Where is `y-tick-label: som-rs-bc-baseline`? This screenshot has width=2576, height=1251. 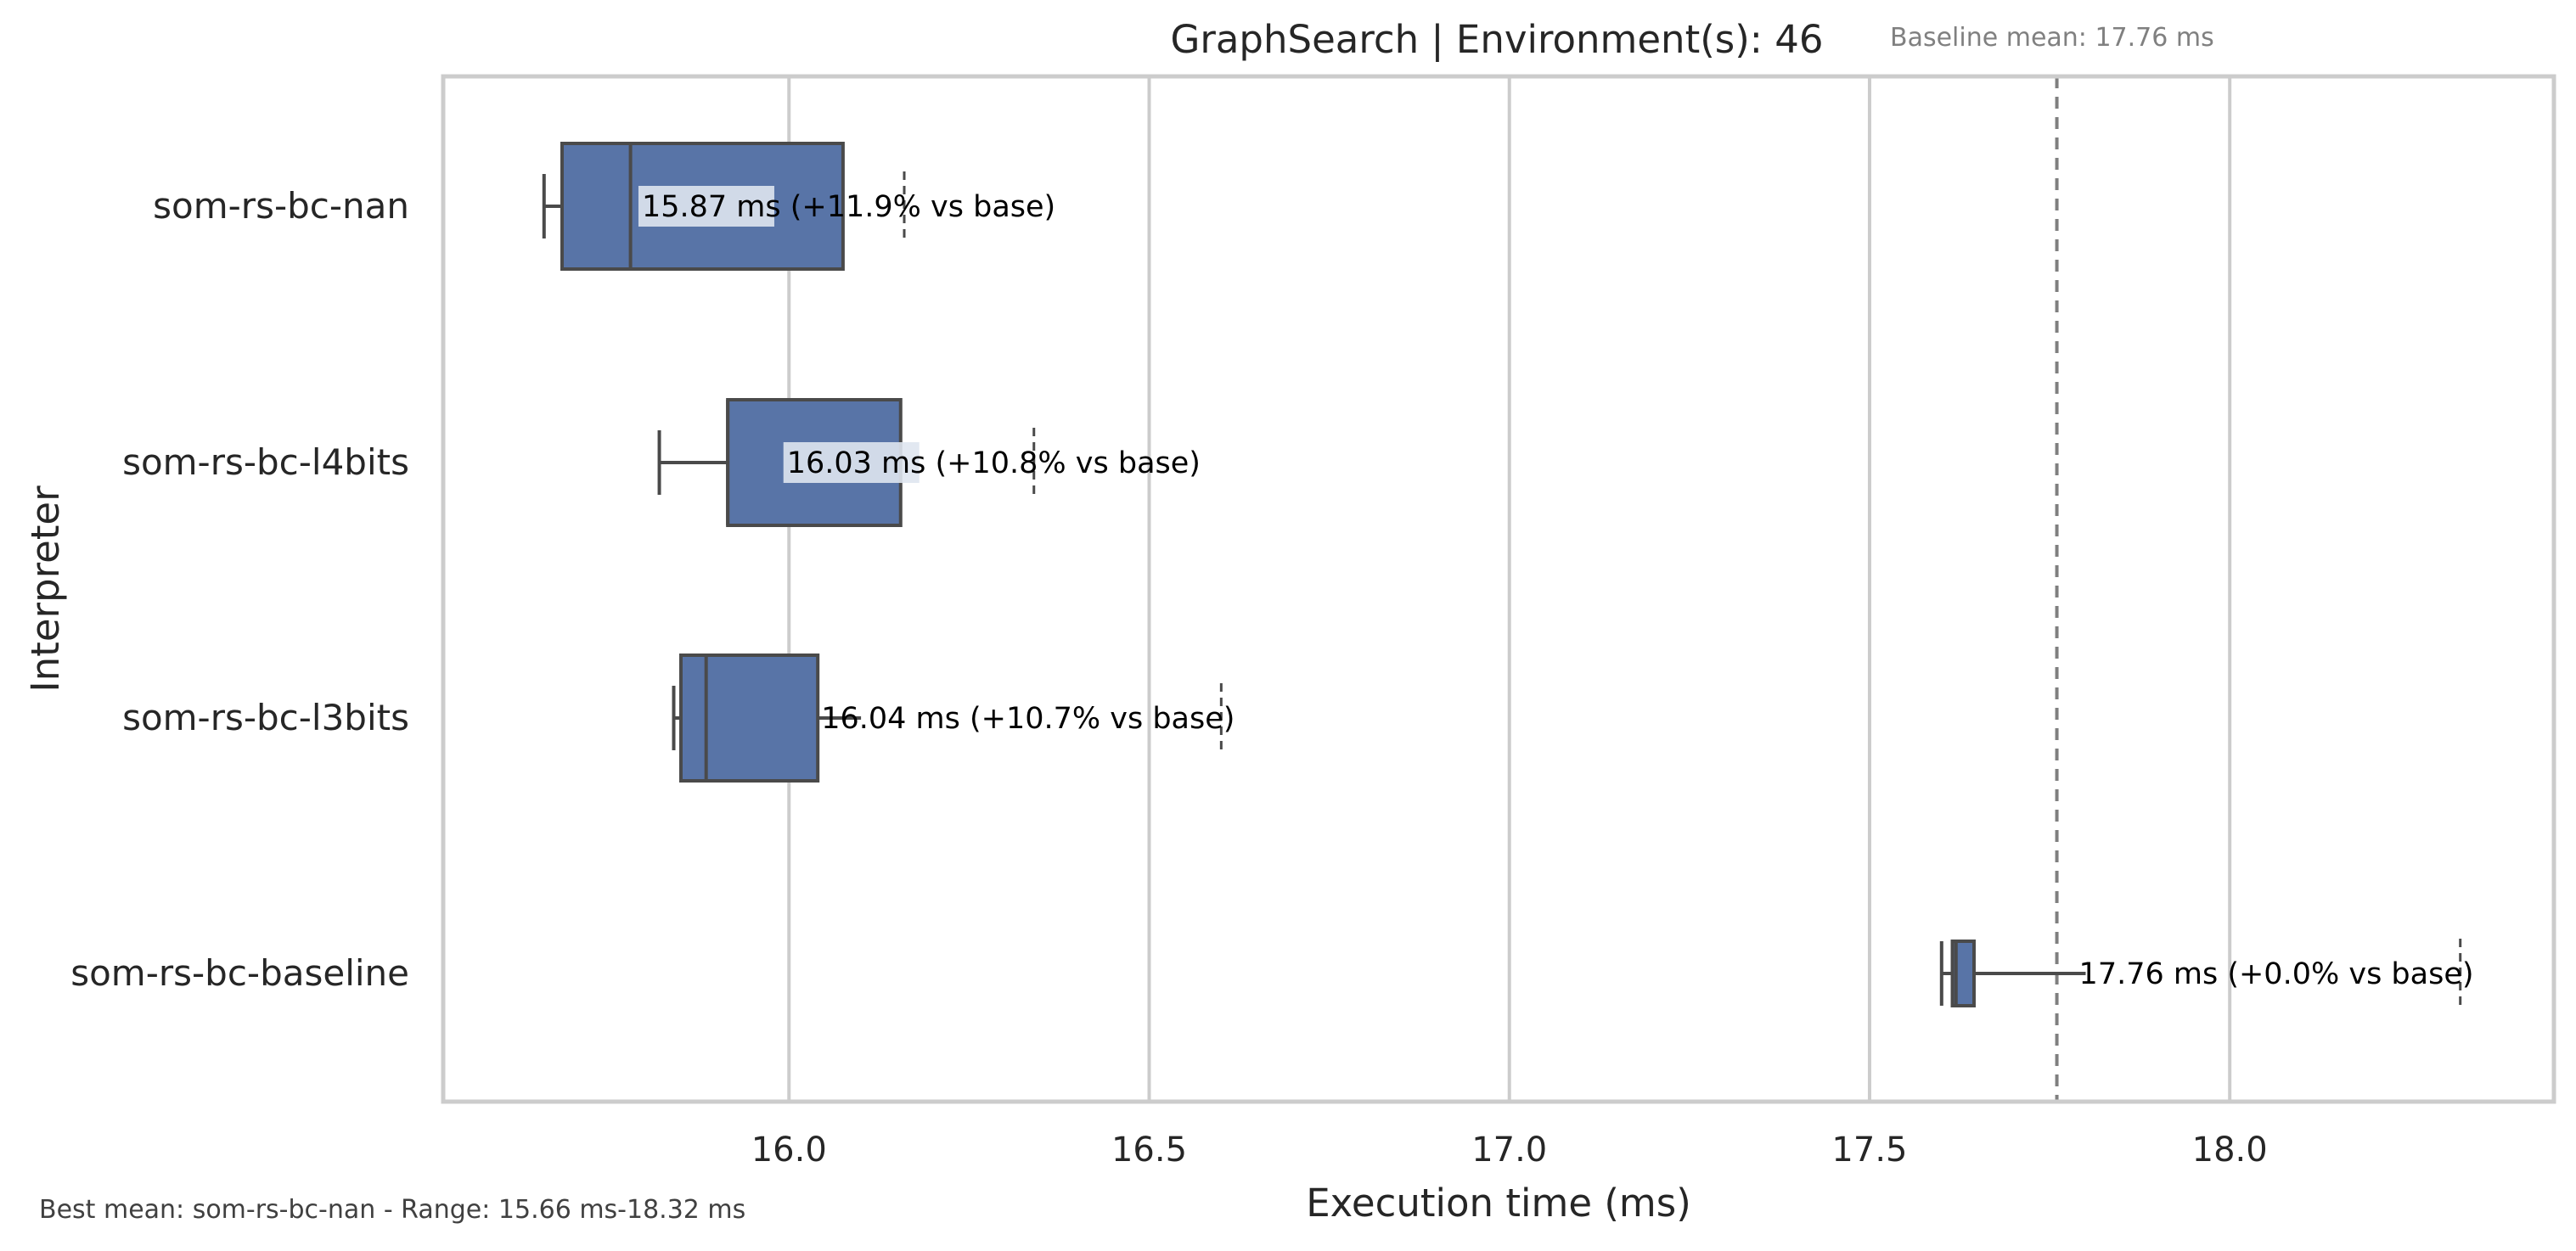 y-tick-label: som-rs-bc-baseline is located at coordinates (239, 973).